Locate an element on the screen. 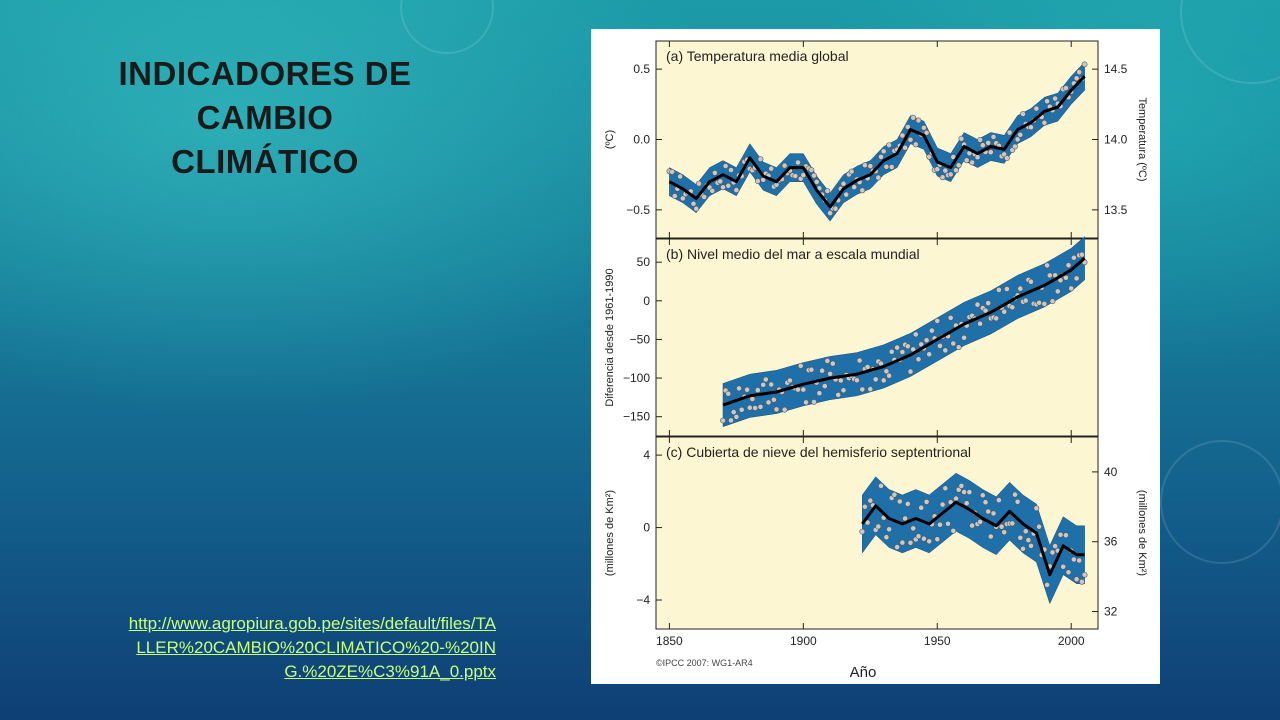  decorative-ring is located at coordinates (1220, 502).